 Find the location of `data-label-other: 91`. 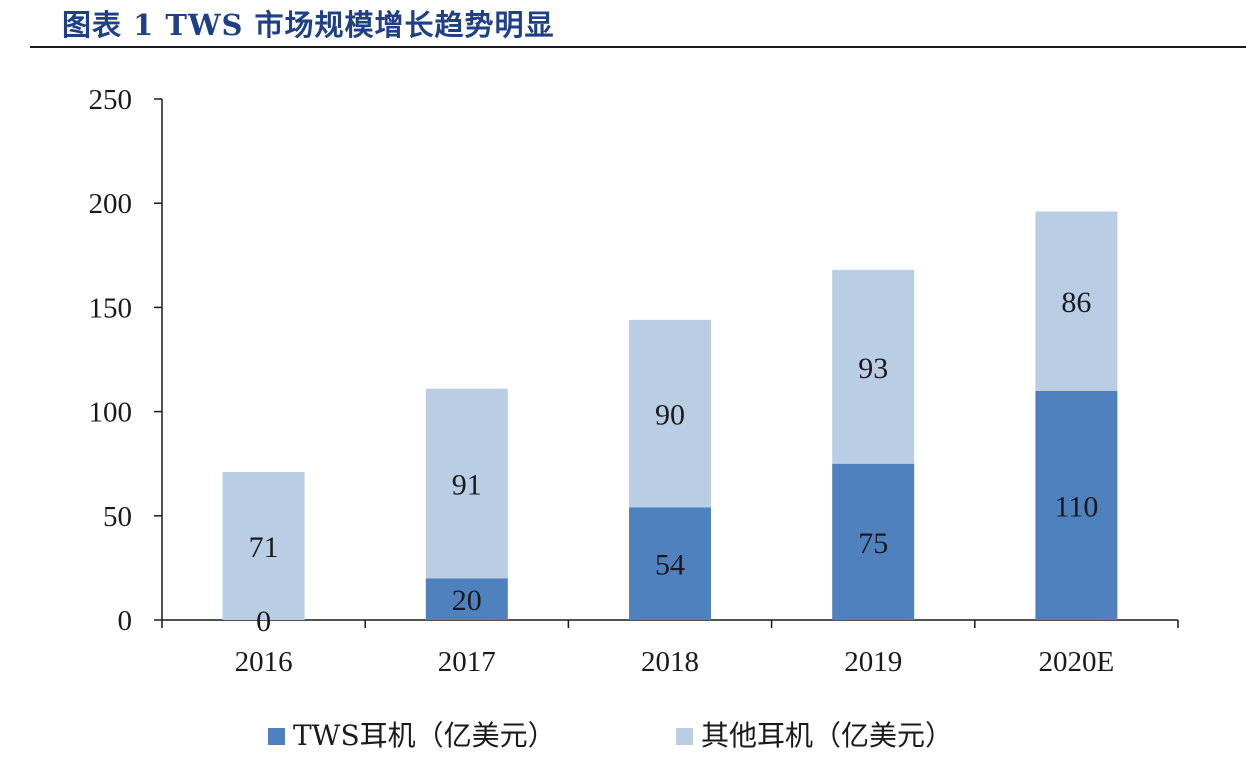

data-label-other: 91 is located at coordinates (467, 484).